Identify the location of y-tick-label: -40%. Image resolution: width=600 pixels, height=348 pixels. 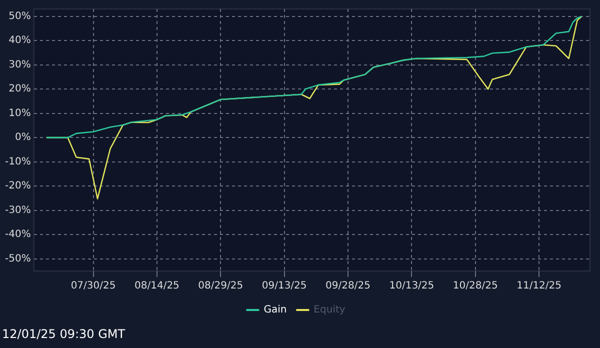
(17, 234).